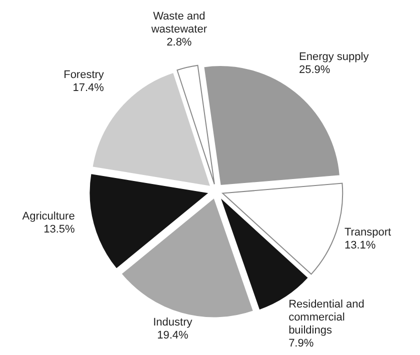 The image size is (420, 355). I want to click on data-label: 13.5%, so click(60, 230).